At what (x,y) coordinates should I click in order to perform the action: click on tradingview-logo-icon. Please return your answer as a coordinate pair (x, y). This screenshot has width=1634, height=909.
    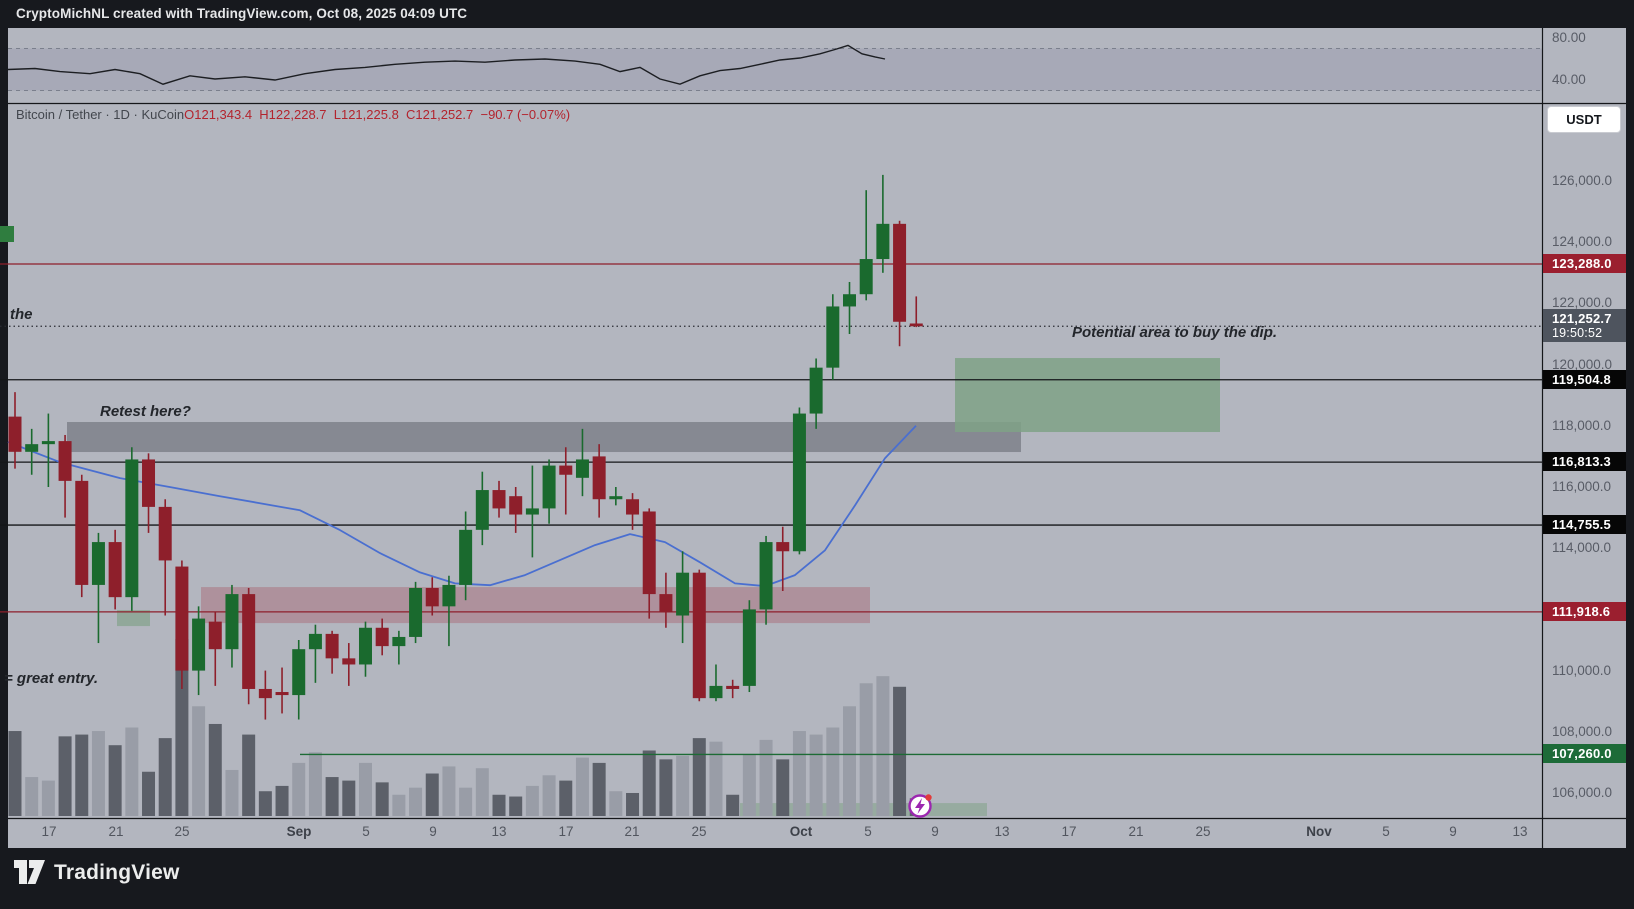
    Looking at the image, I should click on (29, 872).